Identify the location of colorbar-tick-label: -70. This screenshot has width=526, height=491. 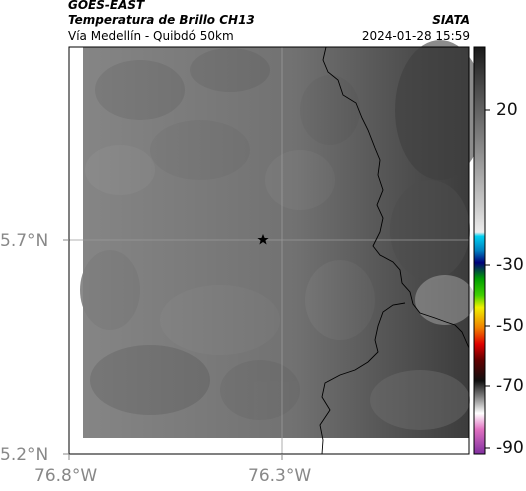
(510, 386).